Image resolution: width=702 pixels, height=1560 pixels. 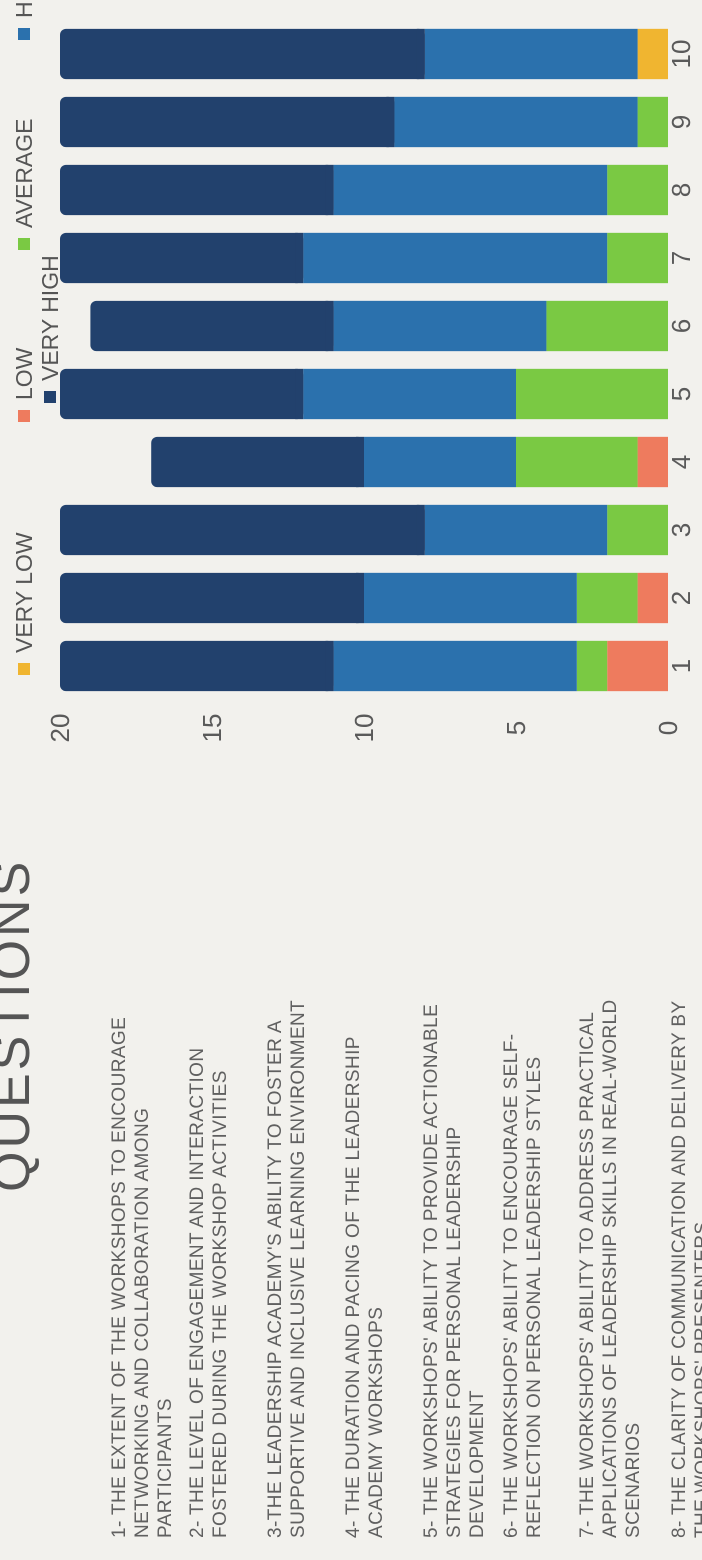 I want to click on x-tick-label: 2, so click(x=681, y=598).